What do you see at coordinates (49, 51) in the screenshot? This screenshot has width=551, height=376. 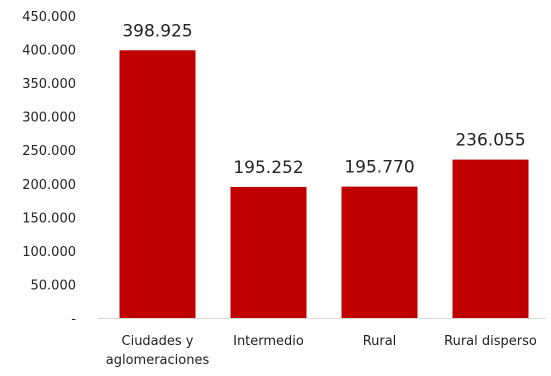 I see `y-tick-label: 400.000` at bounding box center [49, 51].